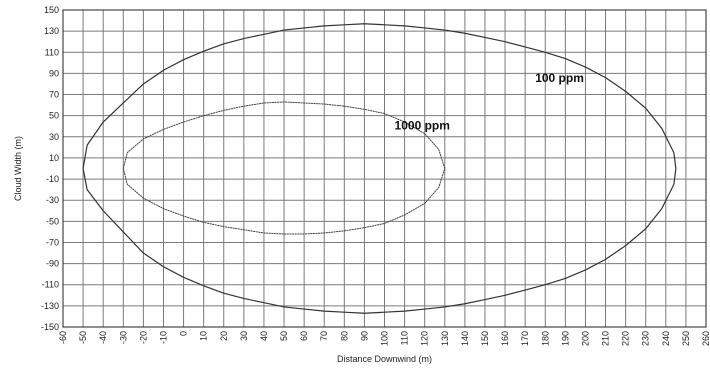 The image size is (710, 370). I want to click on y-tick-label: 30, so click(54, 137).